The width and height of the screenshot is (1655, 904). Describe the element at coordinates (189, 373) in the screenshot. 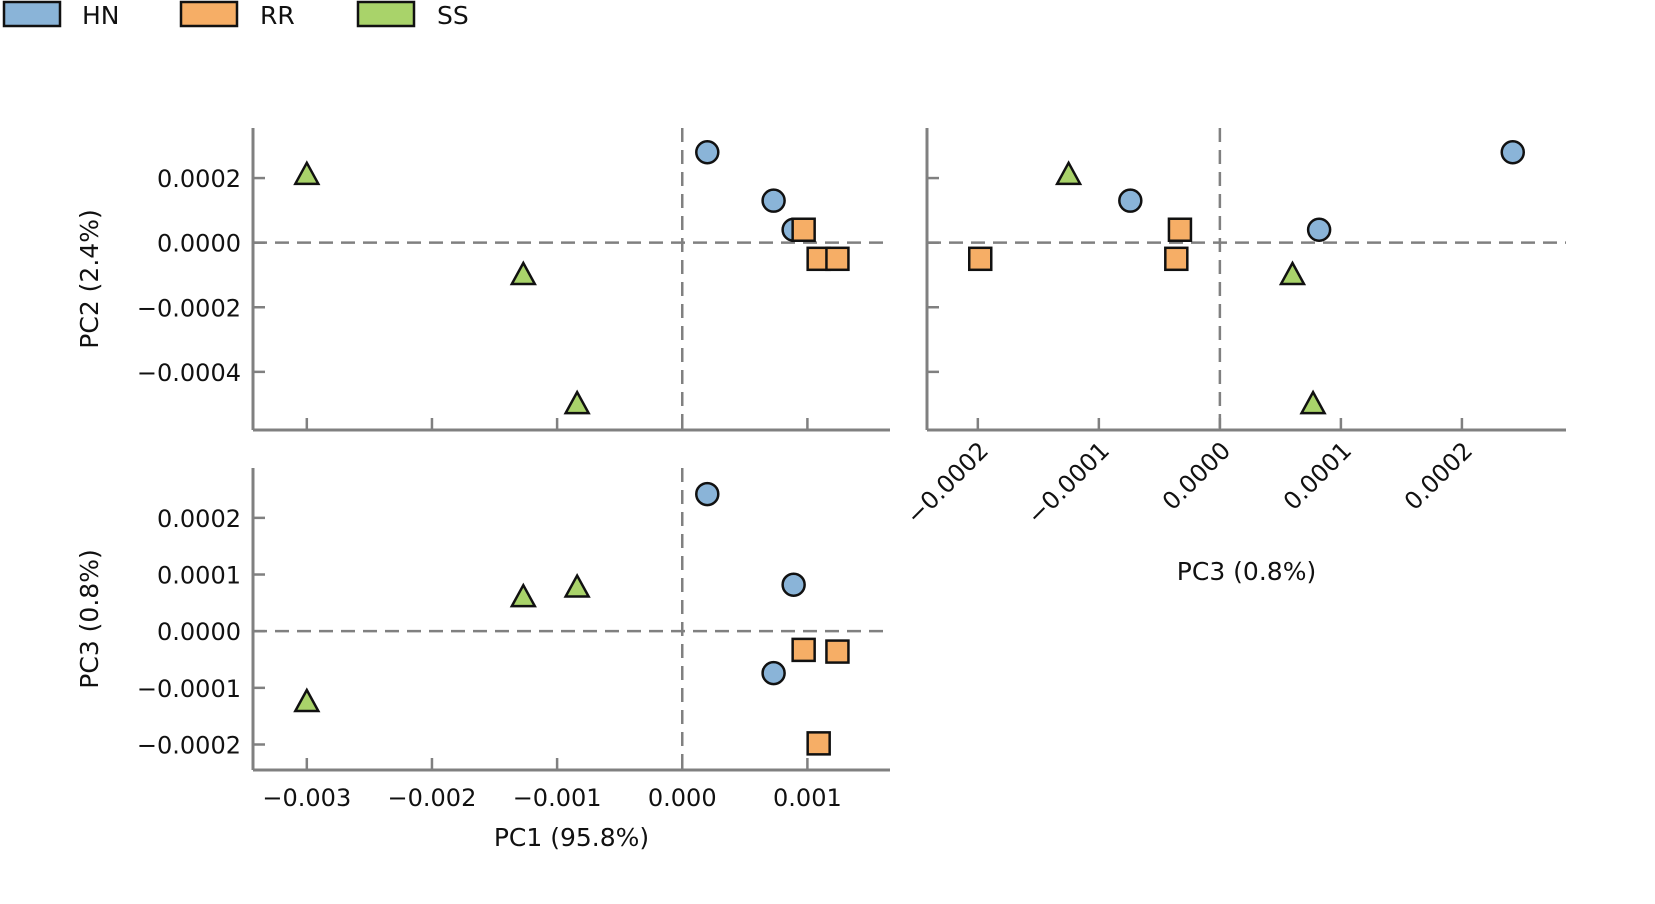

I see `y-tick-label: −0.0004` at that location.